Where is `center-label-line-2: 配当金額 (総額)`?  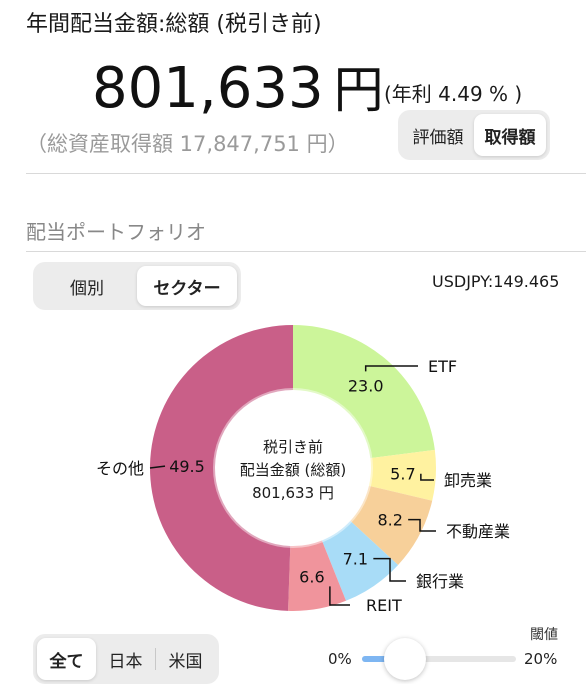 center-label-line-2: 配当金額 (総額) is located at coordinates (293, 470).